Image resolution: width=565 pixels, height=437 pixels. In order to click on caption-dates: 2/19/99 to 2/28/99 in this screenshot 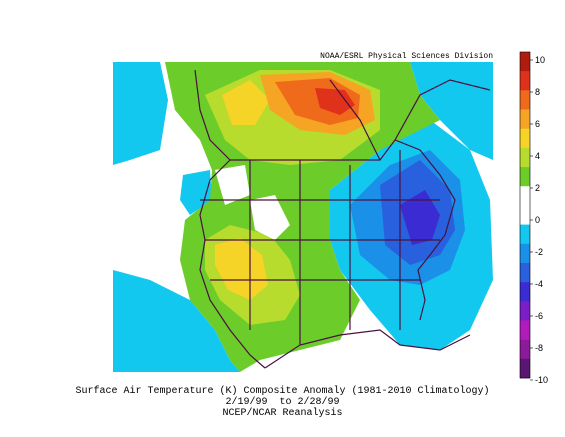, I will do `click(282, 402)`.